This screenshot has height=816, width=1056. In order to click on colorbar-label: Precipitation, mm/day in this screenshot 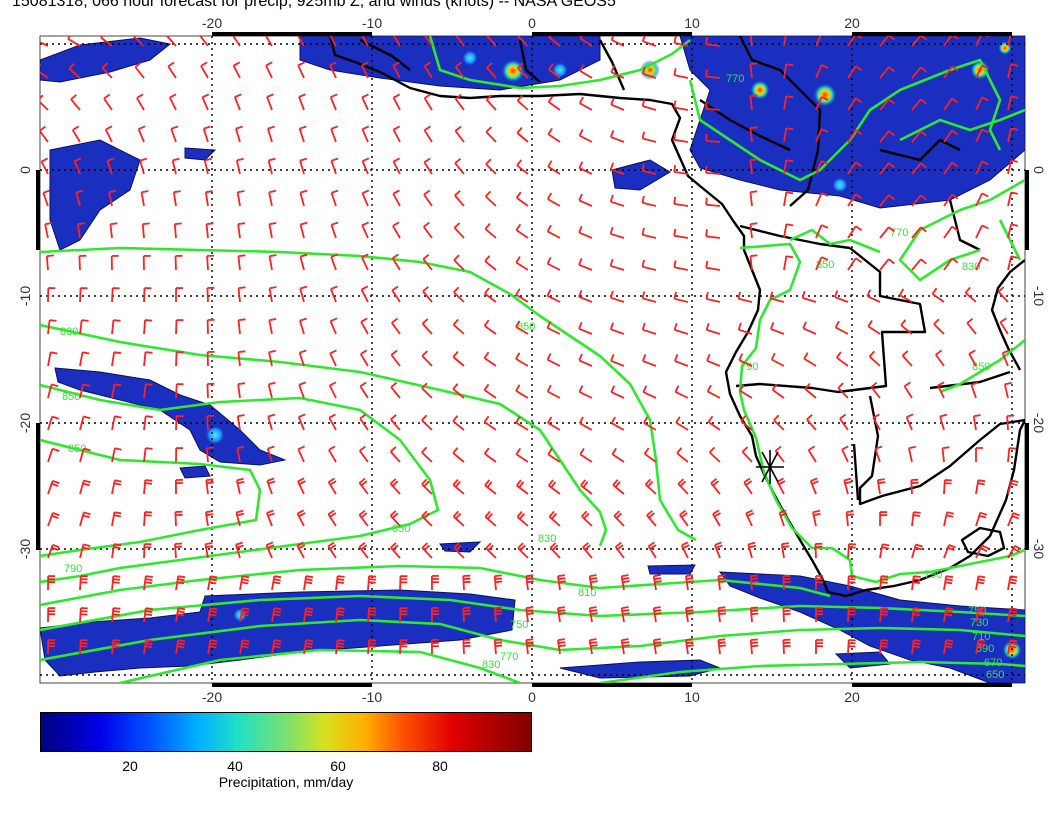, I will do `click(286, 782)`.